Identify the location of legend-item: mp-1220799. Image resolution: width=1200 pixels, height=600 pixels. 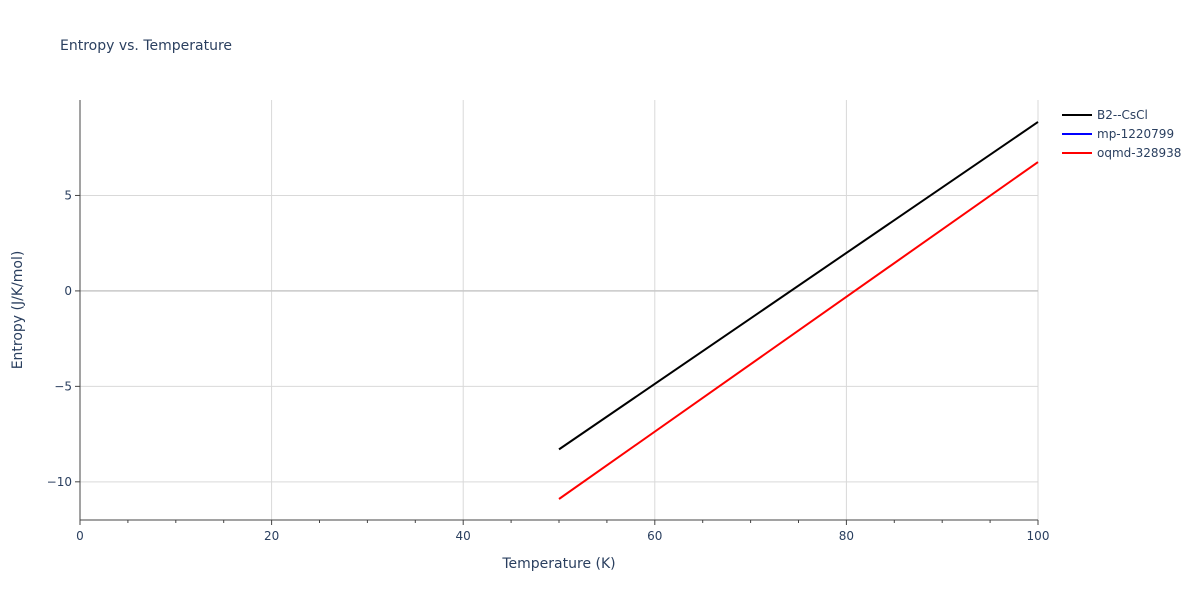
(1118, 134).